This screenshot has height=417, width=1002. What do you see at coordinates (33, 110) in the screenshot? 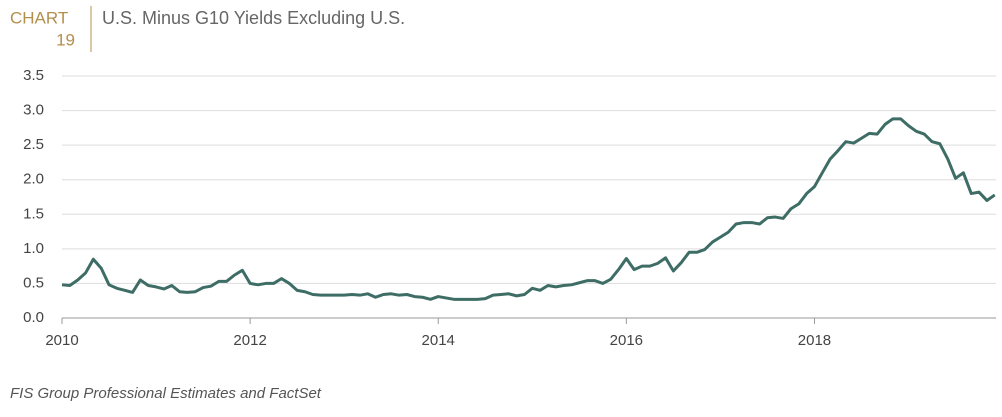
I see `y-tick-label: 3.0` at bounding box center [33, 110].